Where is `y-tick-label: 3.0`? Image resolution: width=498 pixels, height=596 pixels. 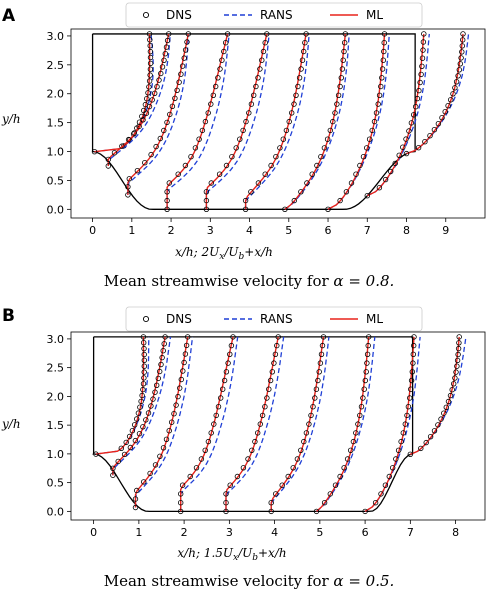 y-tick-label: 3.0 is located at coordinates (56, 36).